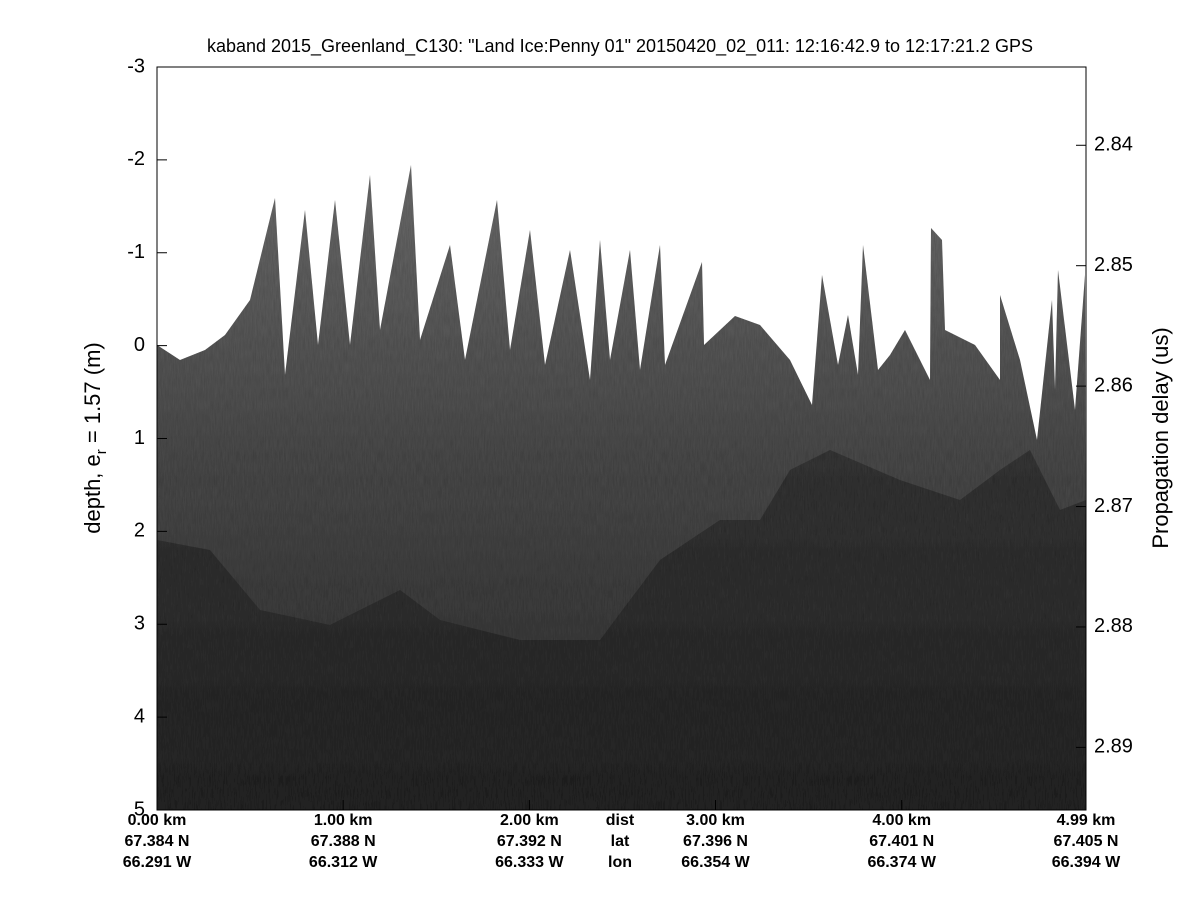 Image resolution: width=1200 pixels, height=900 pixels. I want to click on lat-label: 67.392 N, so click(529, 841).